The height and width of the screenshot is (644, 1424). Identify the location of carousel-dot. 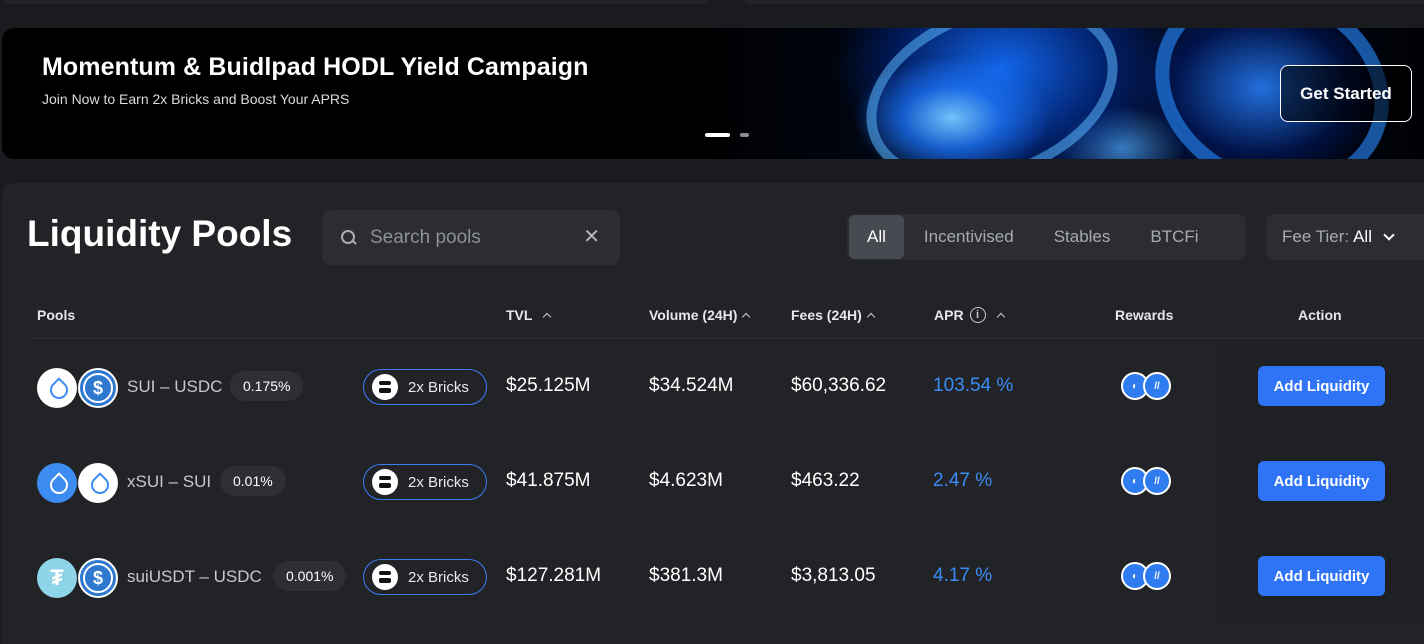
(744, 135).